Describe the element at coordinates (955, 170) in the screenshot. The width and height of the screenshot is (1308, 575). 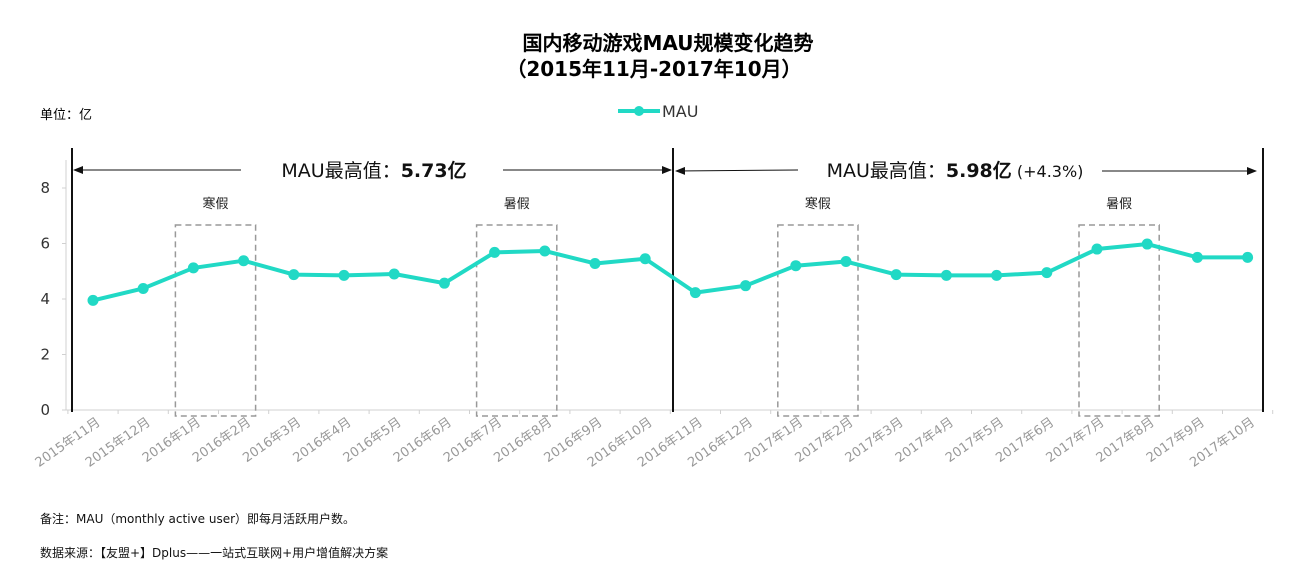
I see `period2-label: MAU最高值：5.98亿 (+4.3%)` at that location.